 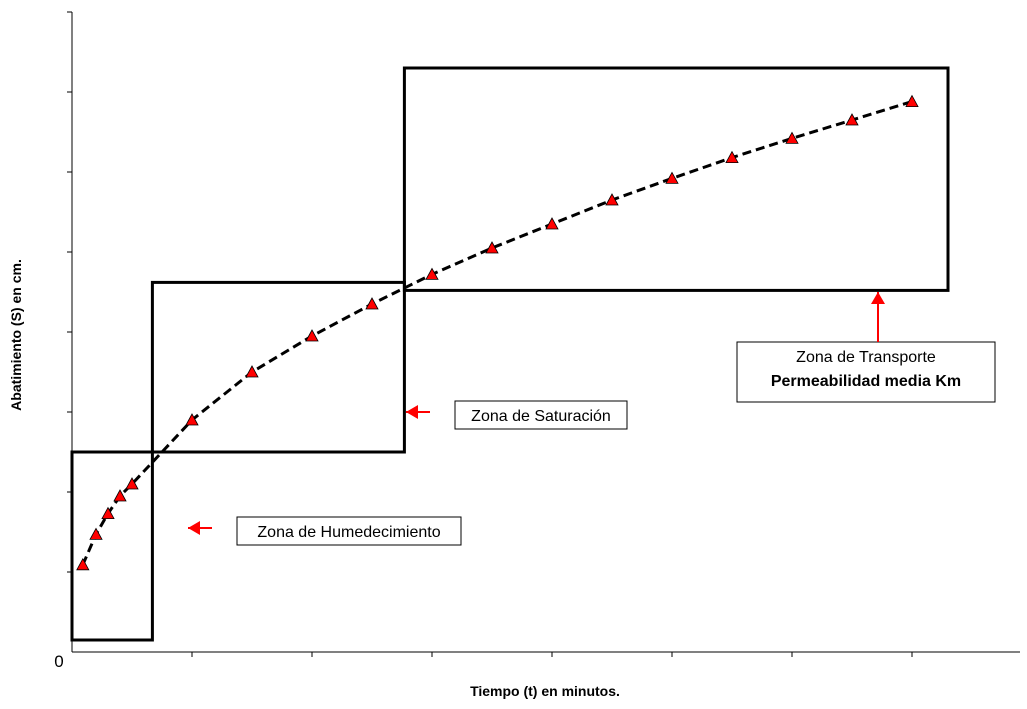 I want to click on annotation-text: Zona de Humedecimiento, so click(x=348, y=532).